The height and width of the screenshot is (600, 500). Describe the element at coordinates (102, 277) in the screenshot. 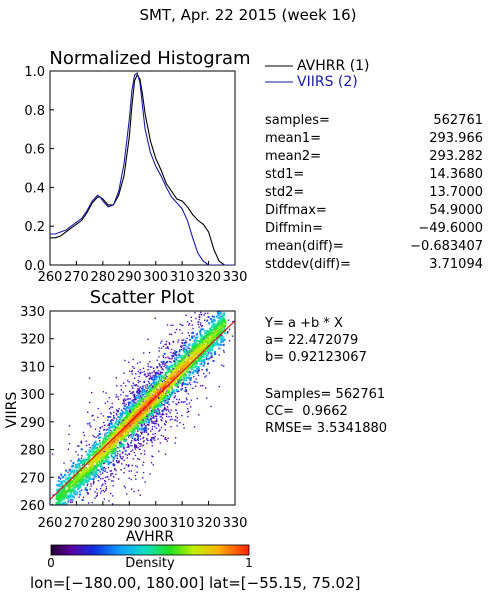

I see `histogram-x-tick-label: 280` at that location.